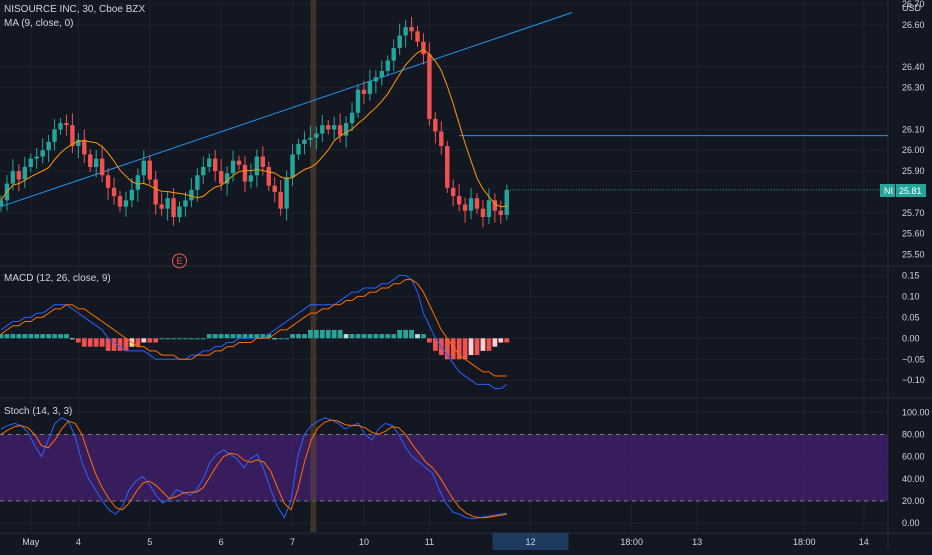 This screenshot has height=555, width=932. I want to click on earnings-marker-circle, so click(179, 261).